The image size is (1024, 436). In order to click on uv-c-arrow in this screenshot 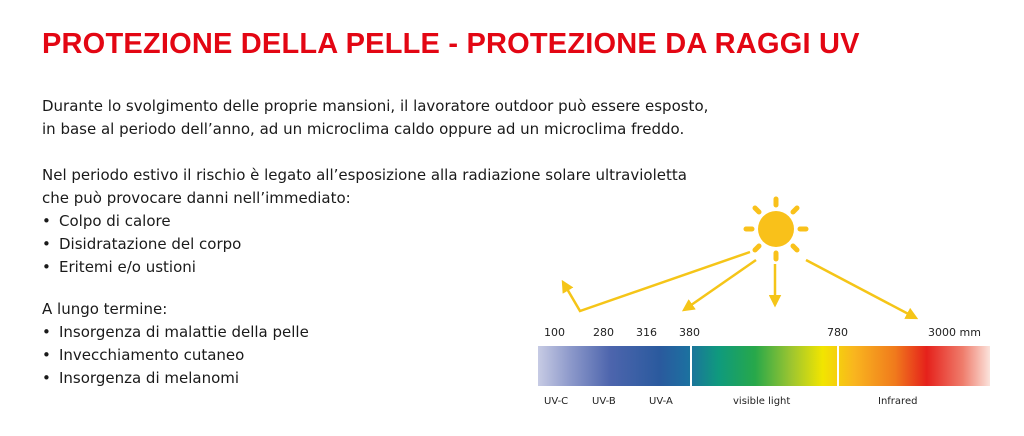, I will do `click(656, 281)`.